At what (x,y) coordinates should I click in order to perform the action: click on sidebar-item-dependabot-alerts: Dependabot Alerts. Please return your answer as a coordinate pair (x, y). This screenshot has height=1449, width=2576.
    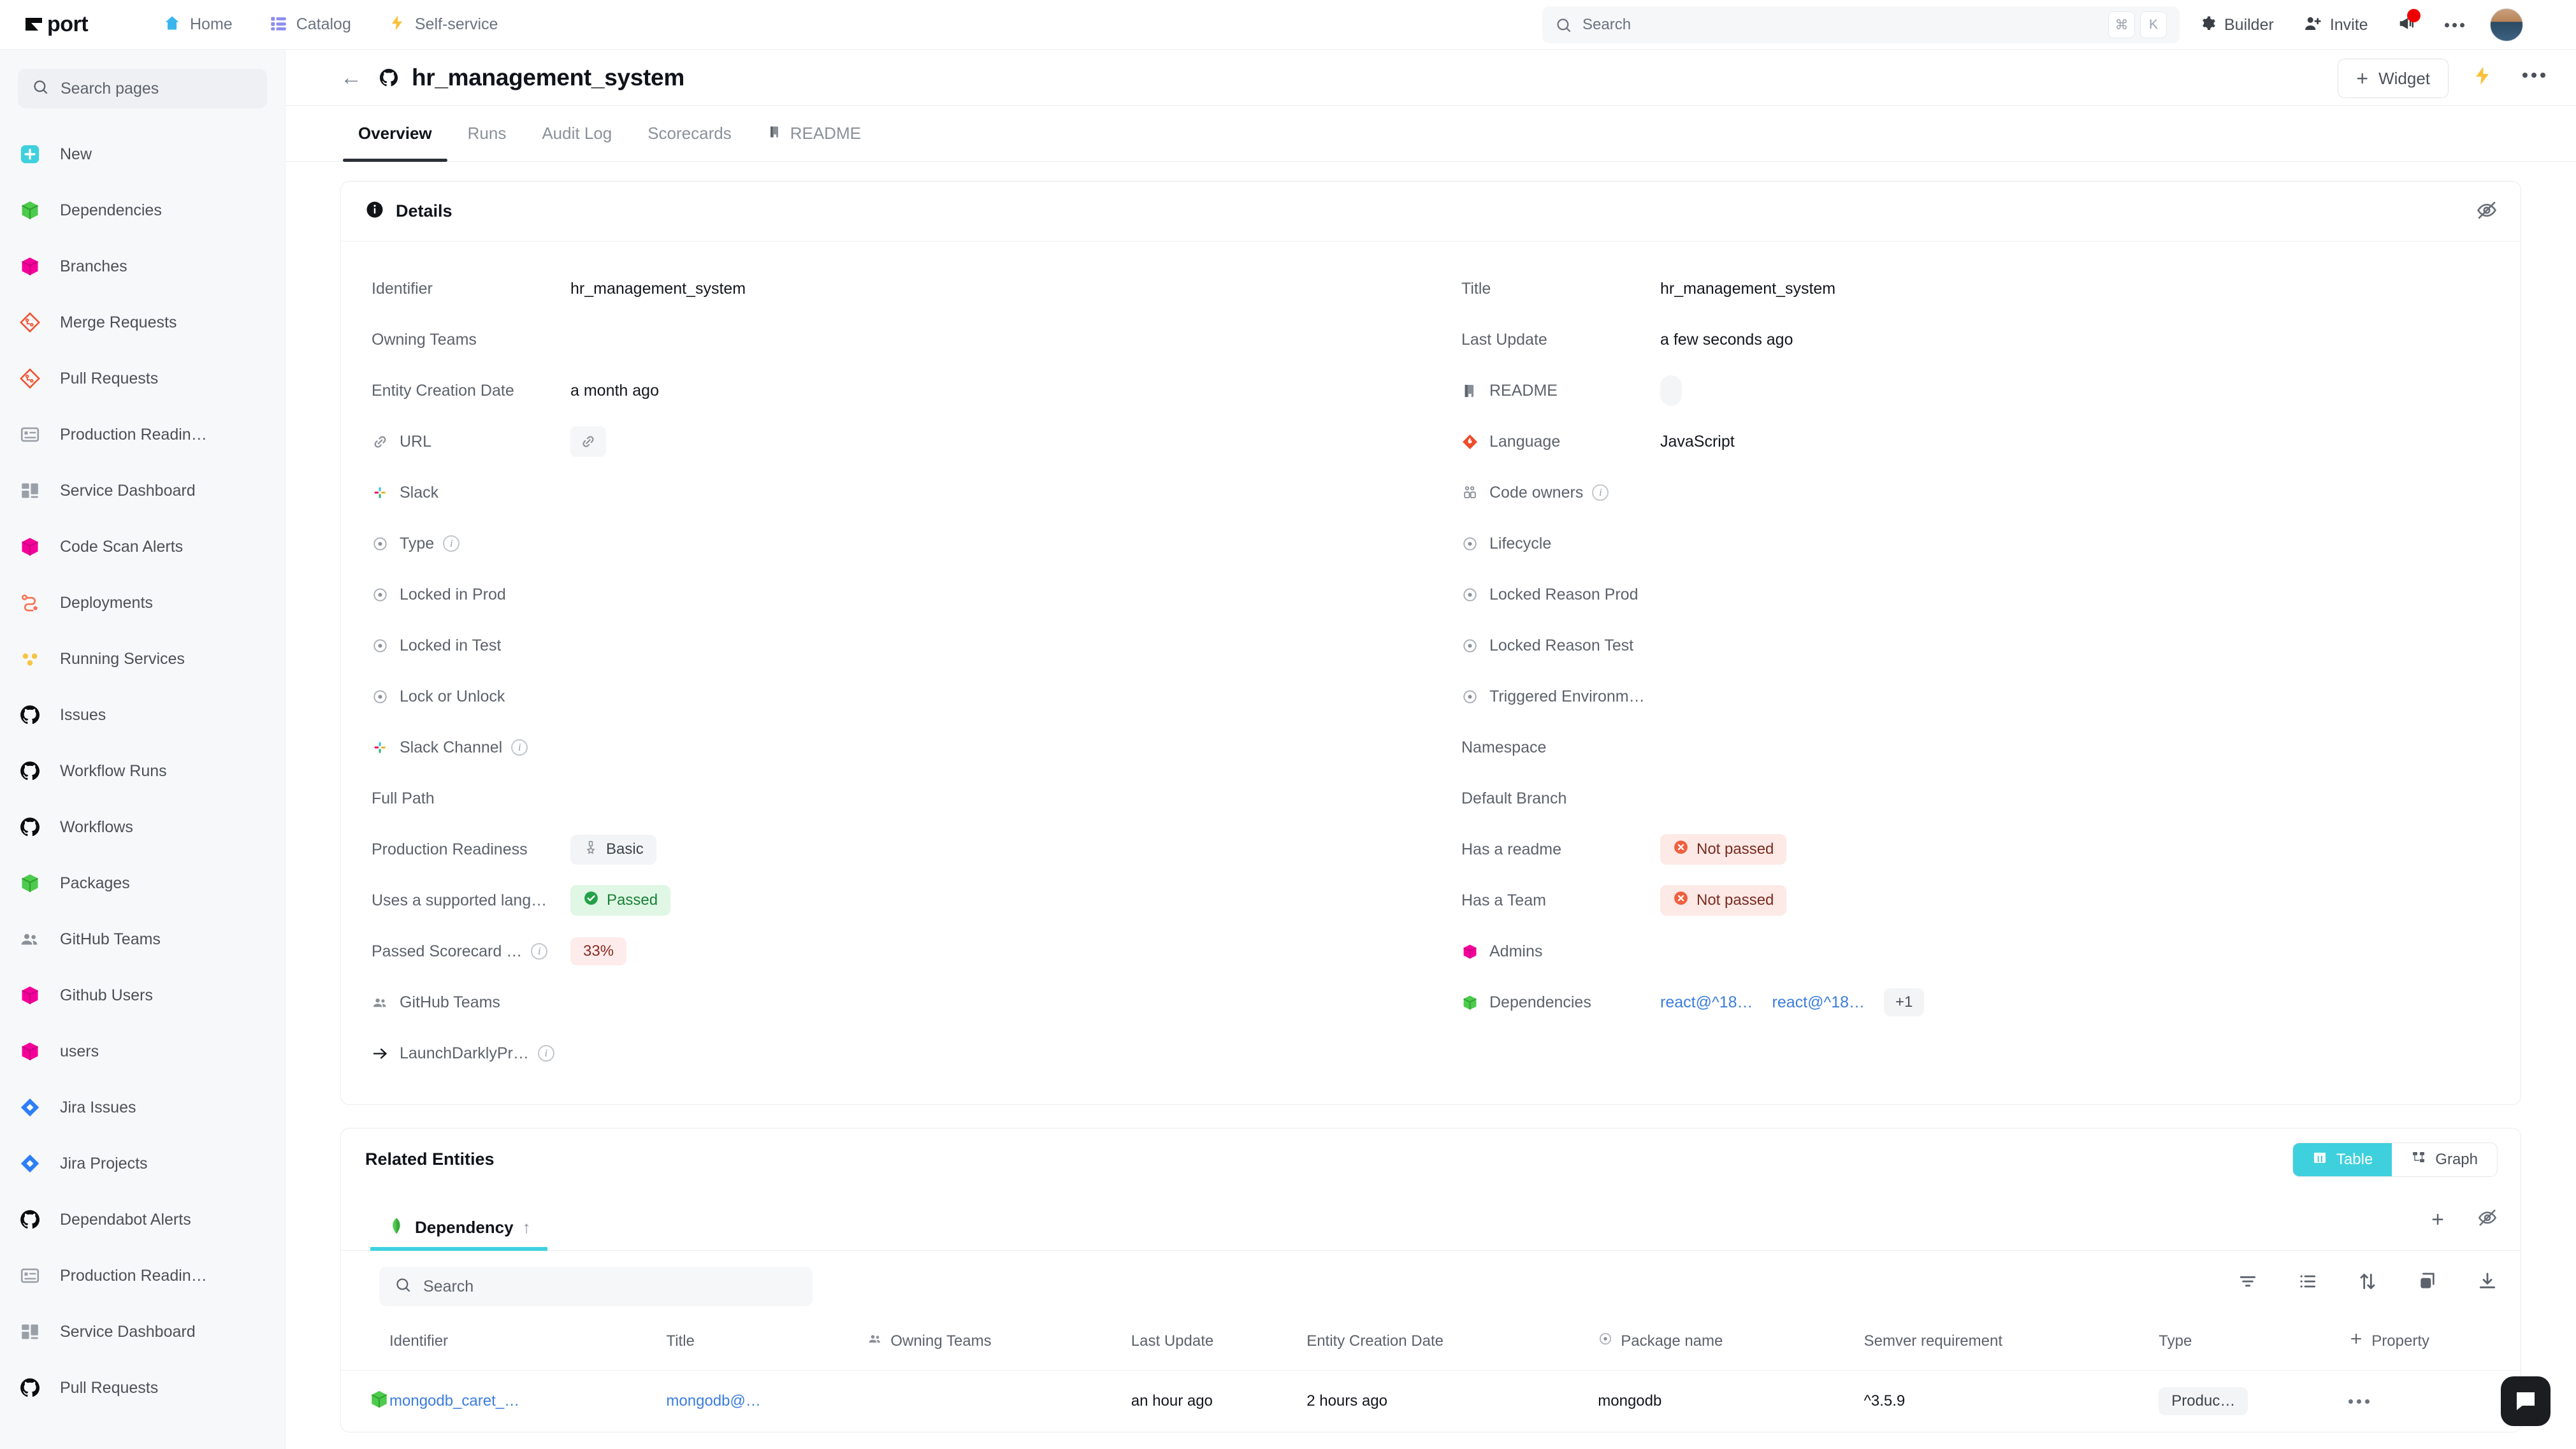
    Looking at the image, I should click on (142, 1220).